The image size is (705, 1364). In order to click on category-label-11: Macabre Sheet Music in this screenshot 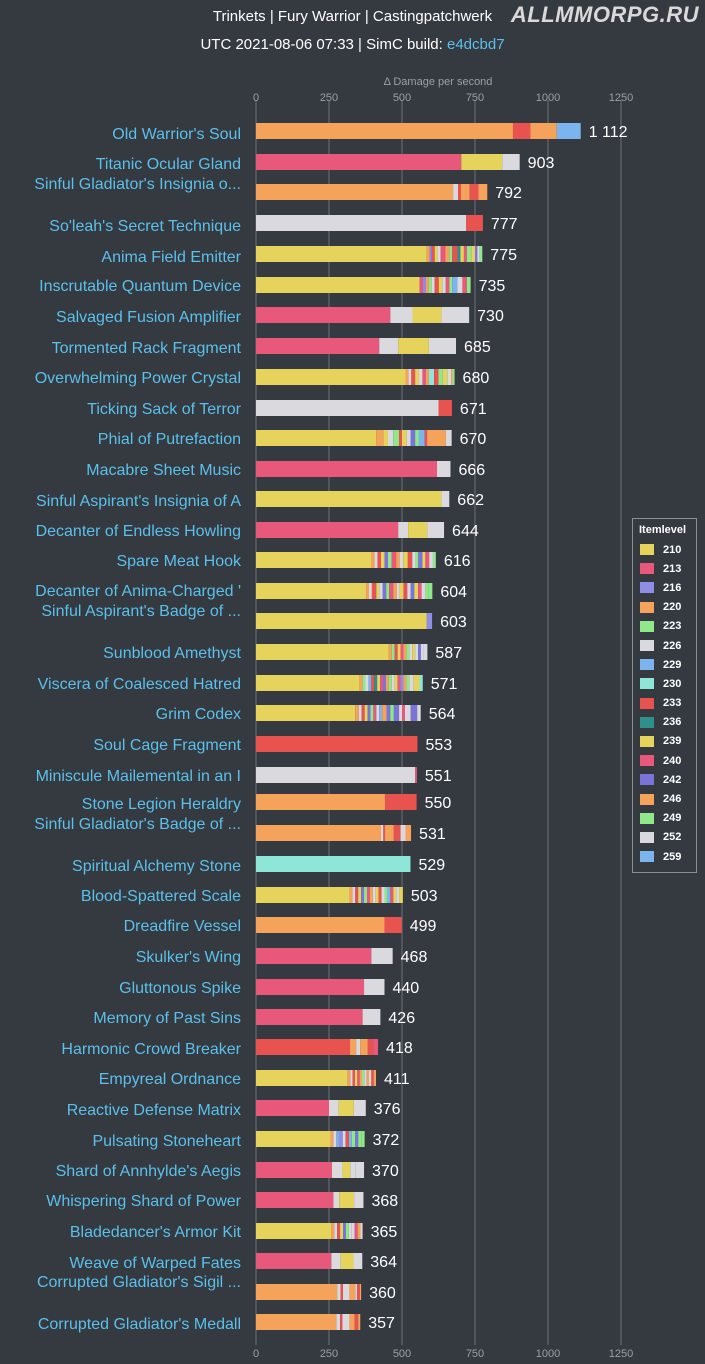, I will do `click(163, 470)`.